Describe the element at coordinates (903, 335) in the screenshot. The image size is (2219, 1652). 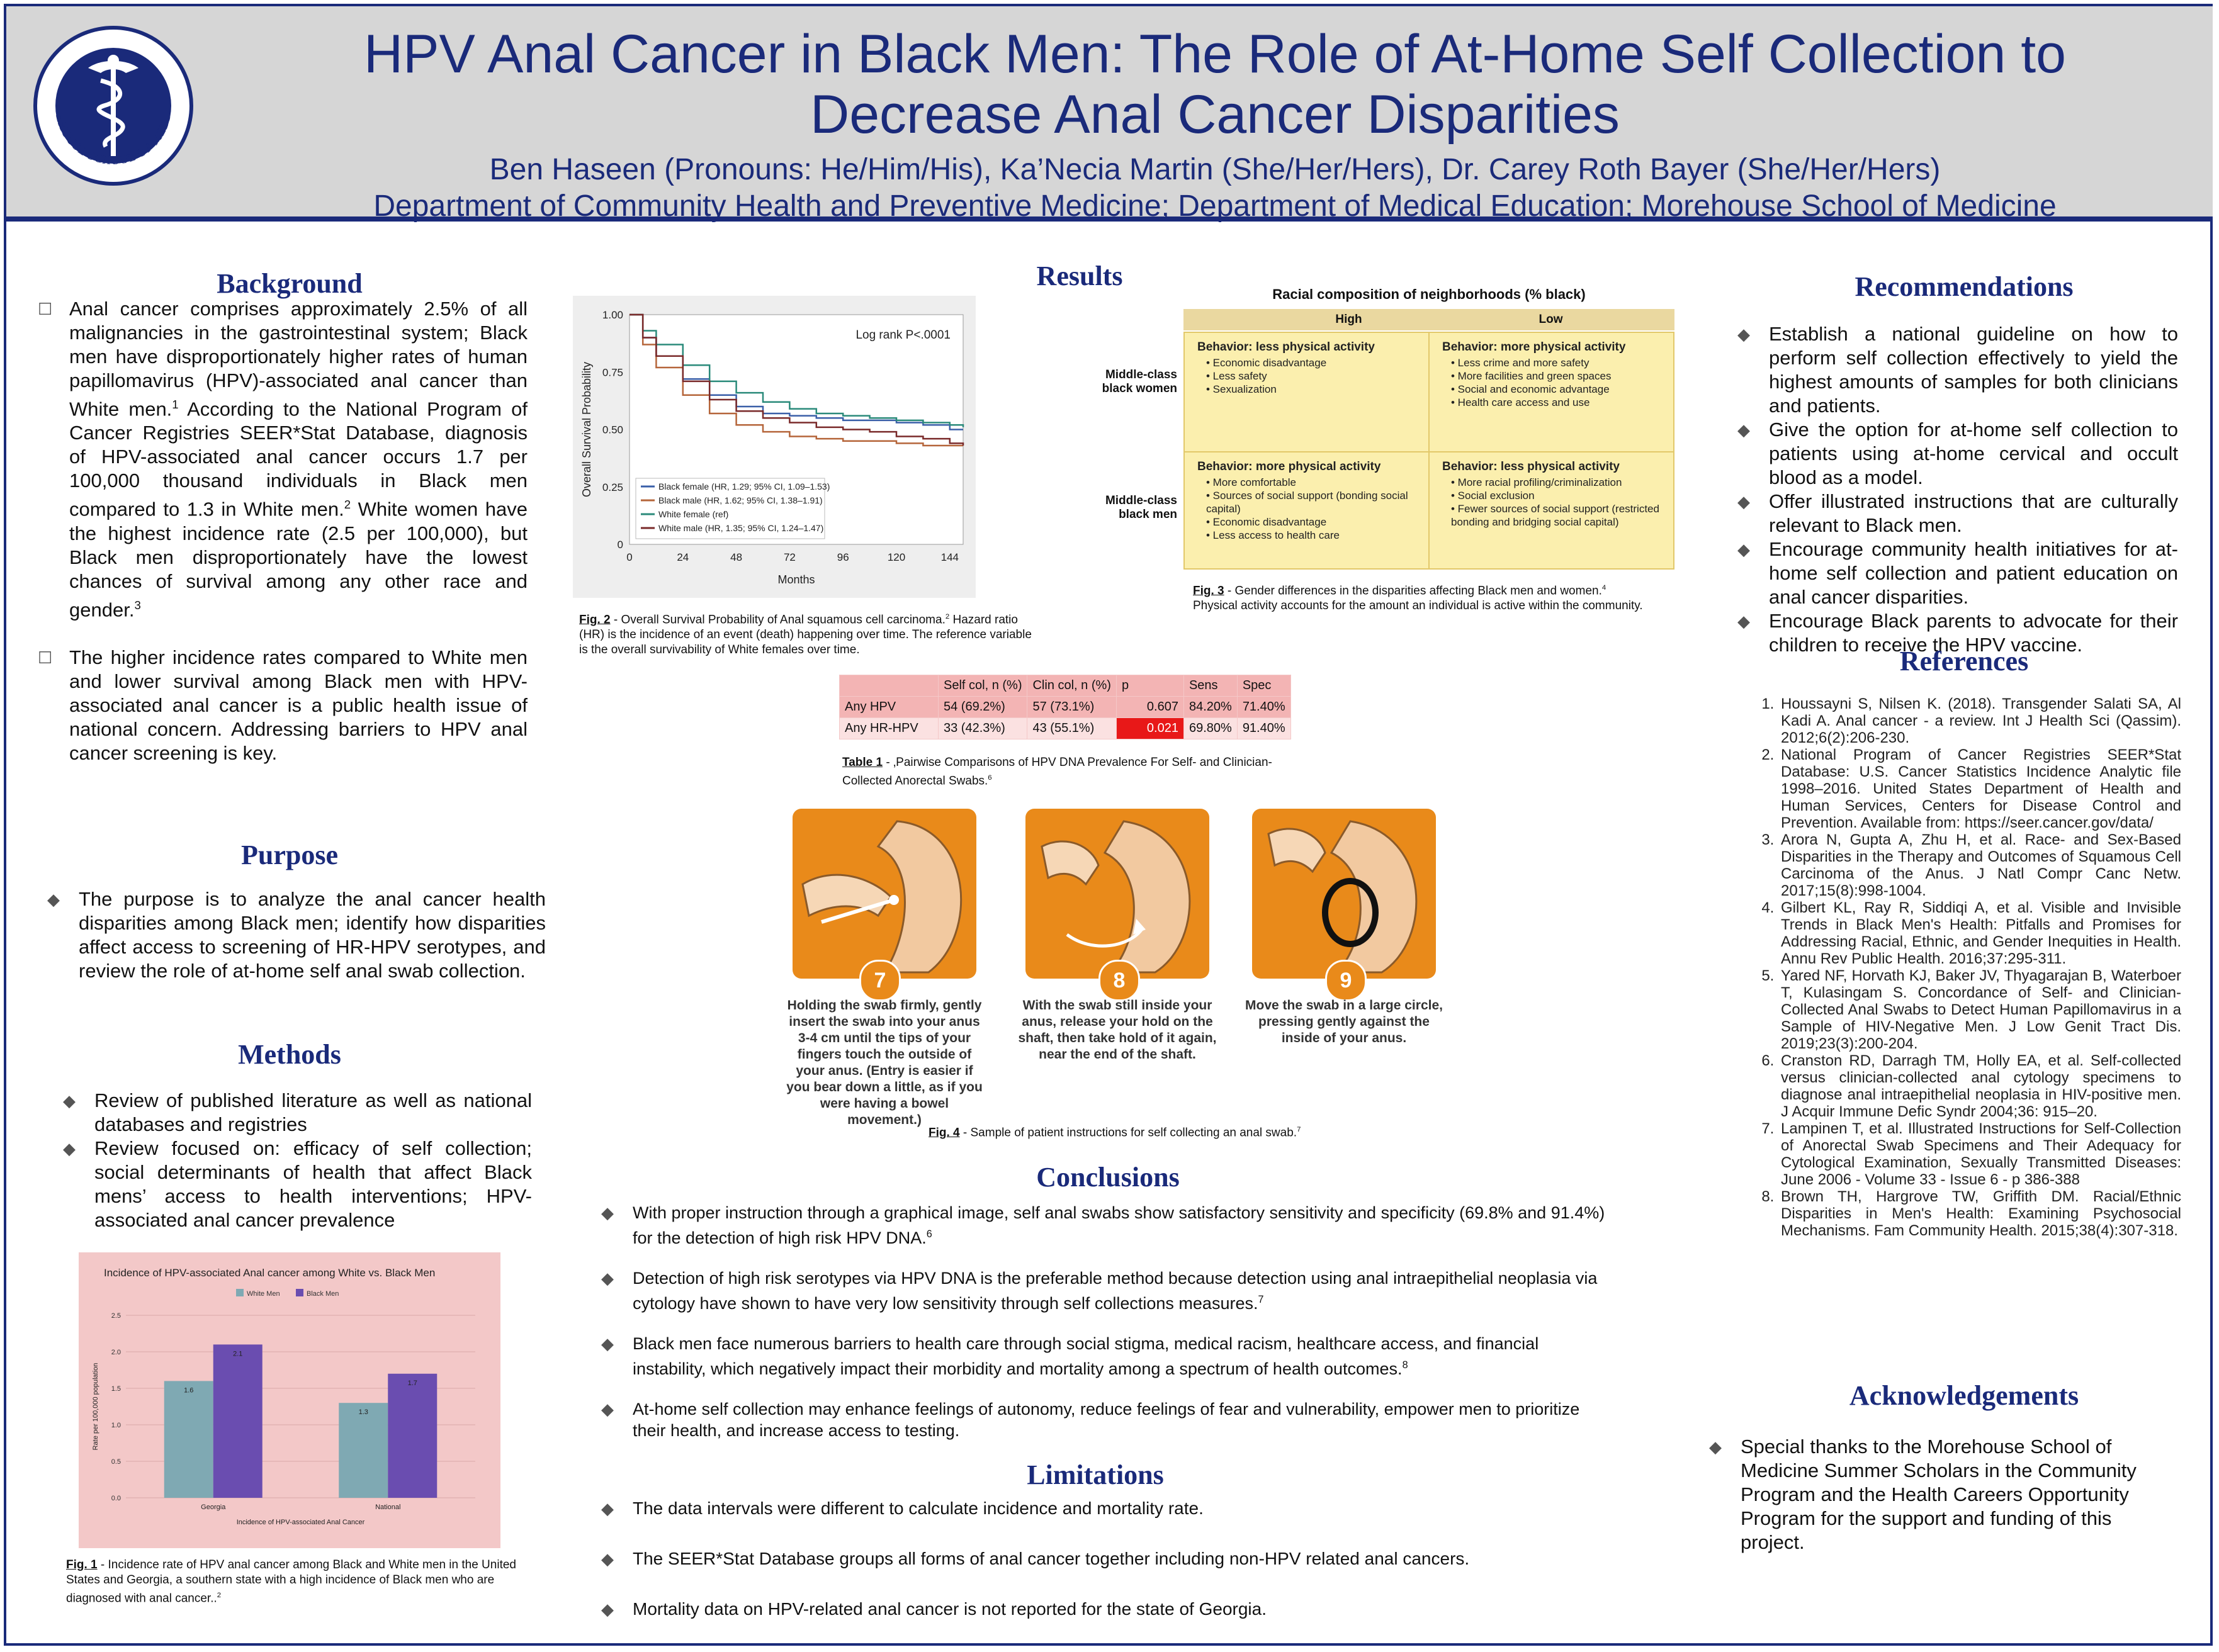
I see `log-rank-annotation: Log rank P<.0001` at that location.